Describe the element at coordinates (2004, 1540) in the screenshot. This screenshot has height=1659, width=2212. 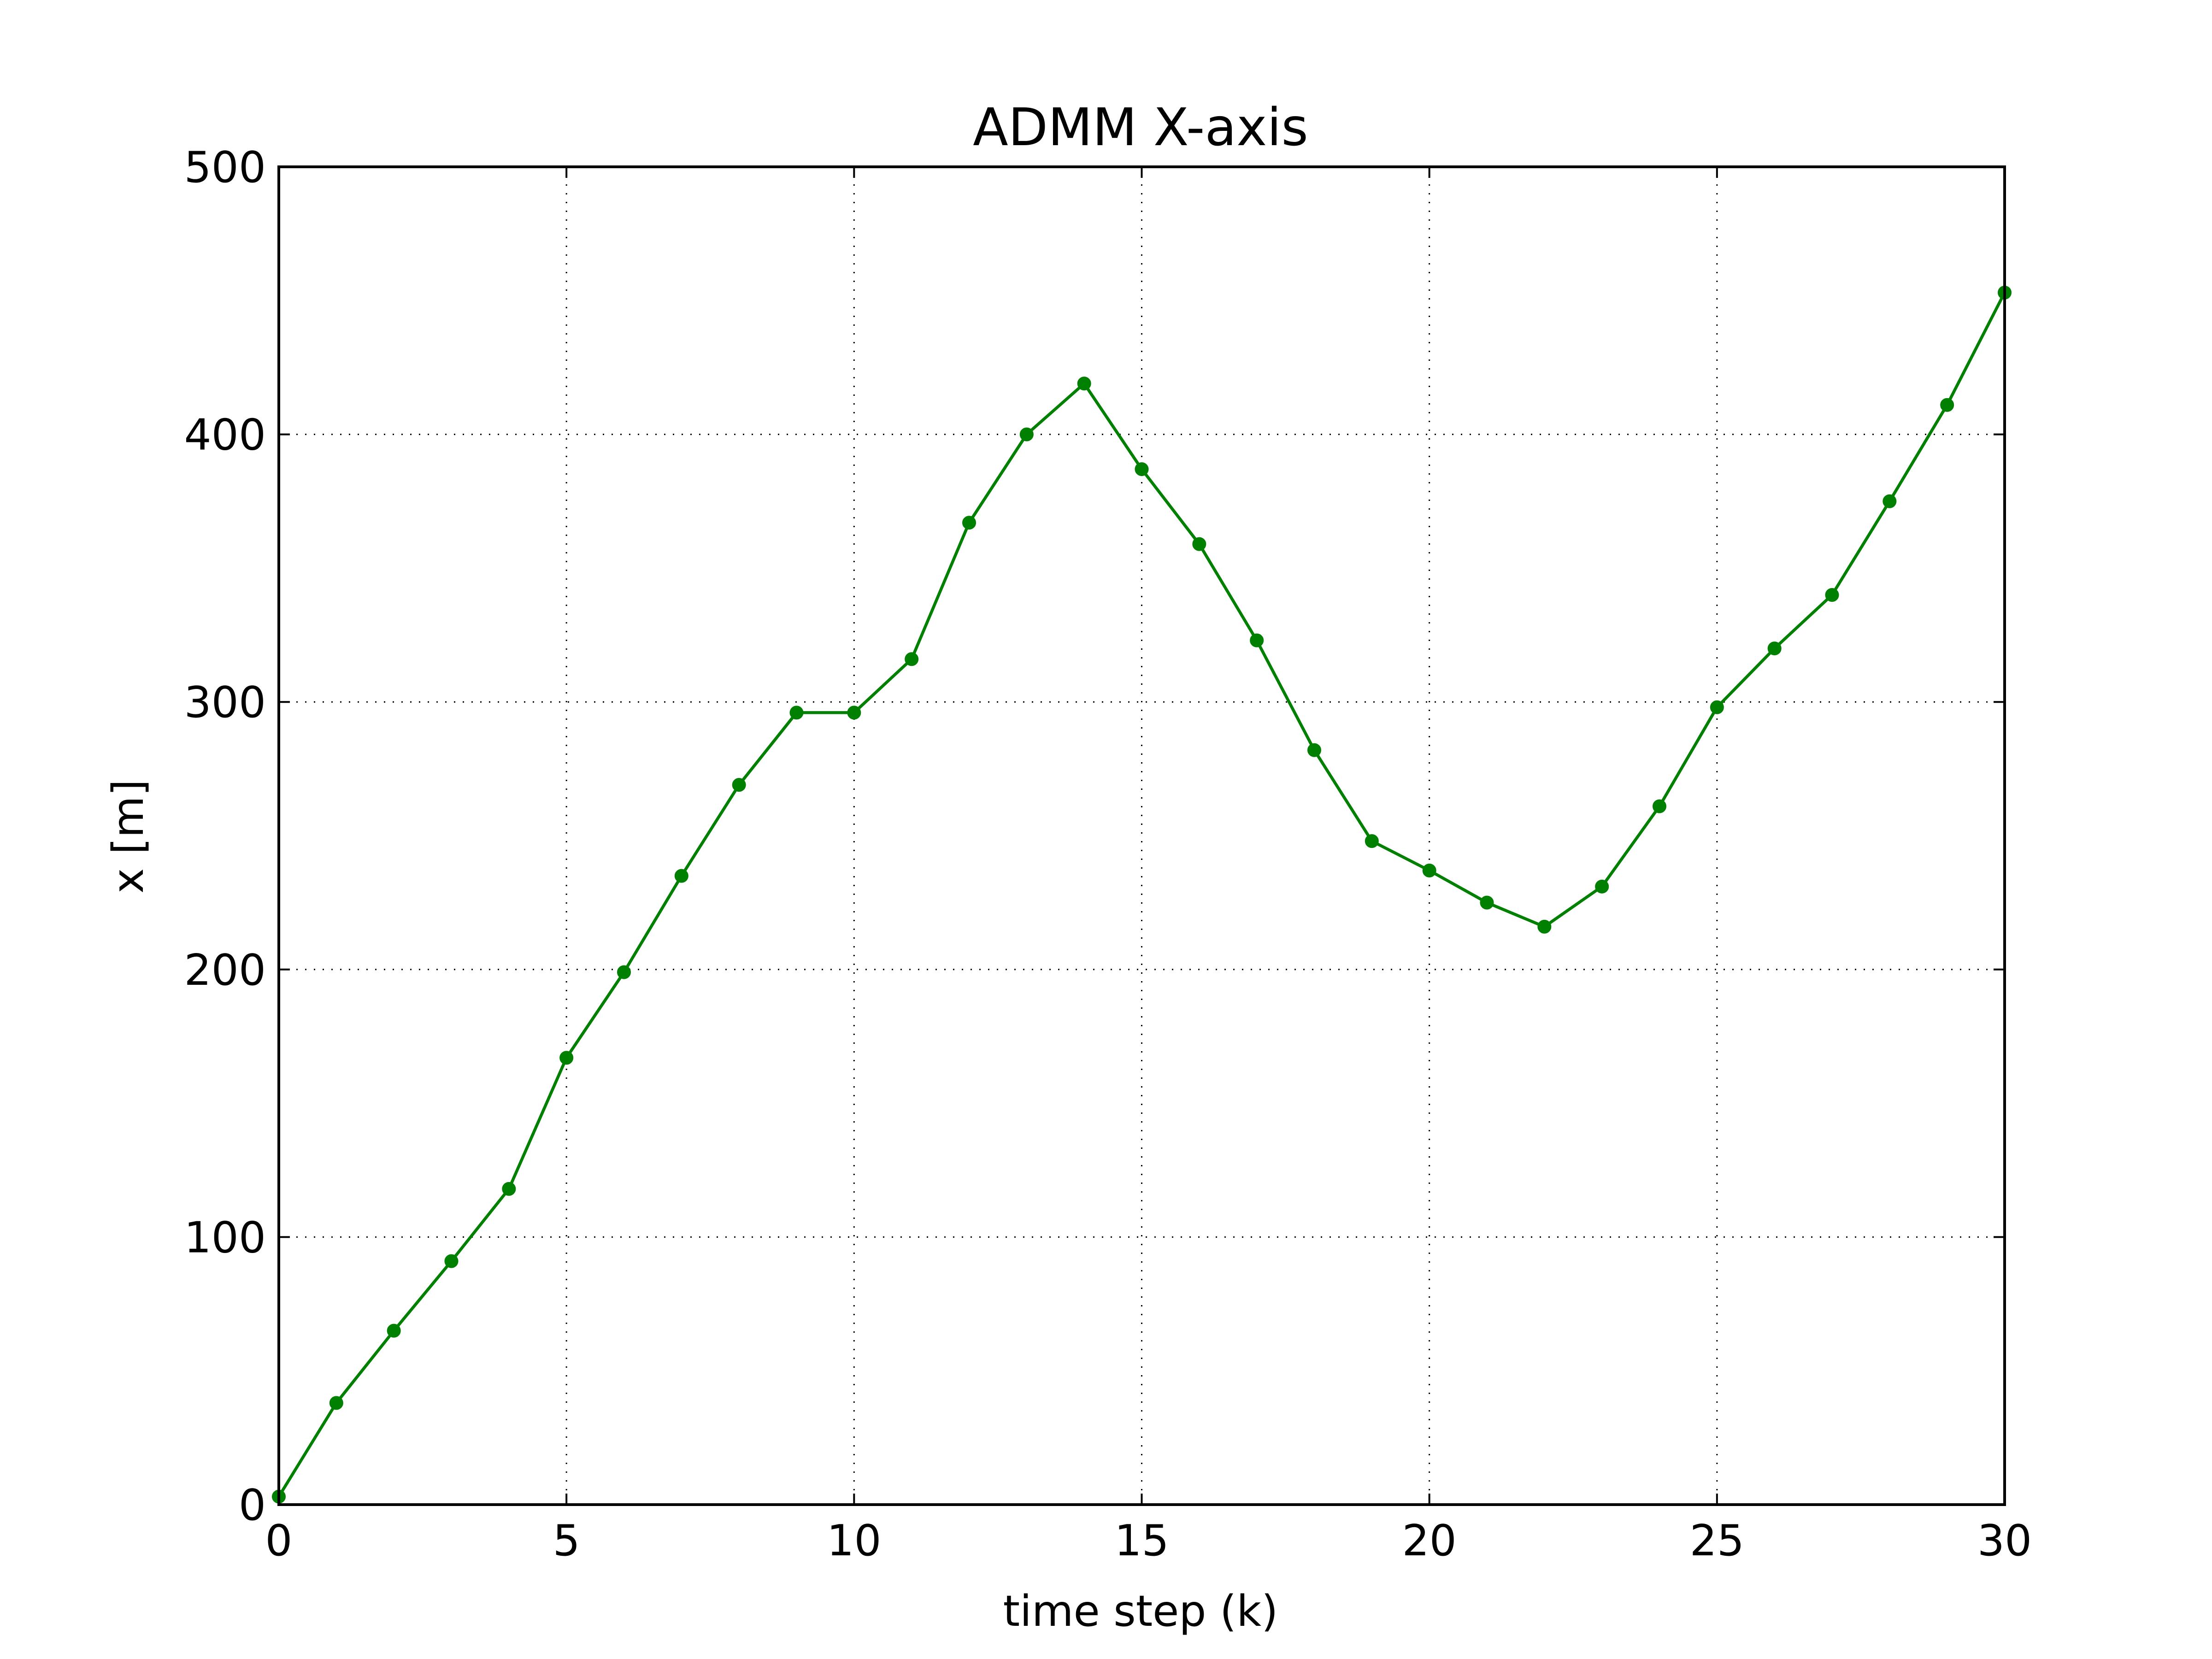
I see `x-tick-label: 30` at that location.